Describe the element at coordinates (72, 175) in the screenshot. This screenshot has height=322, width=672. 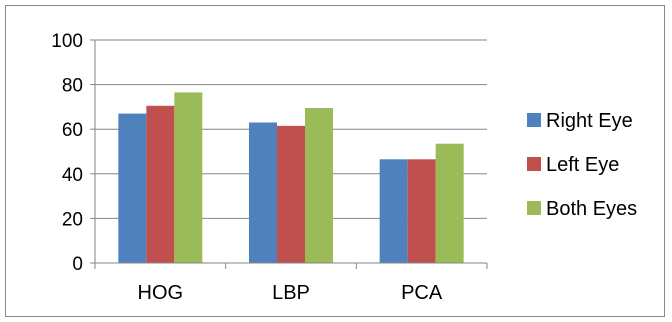
I see `y-tick-label: 40` at that location.